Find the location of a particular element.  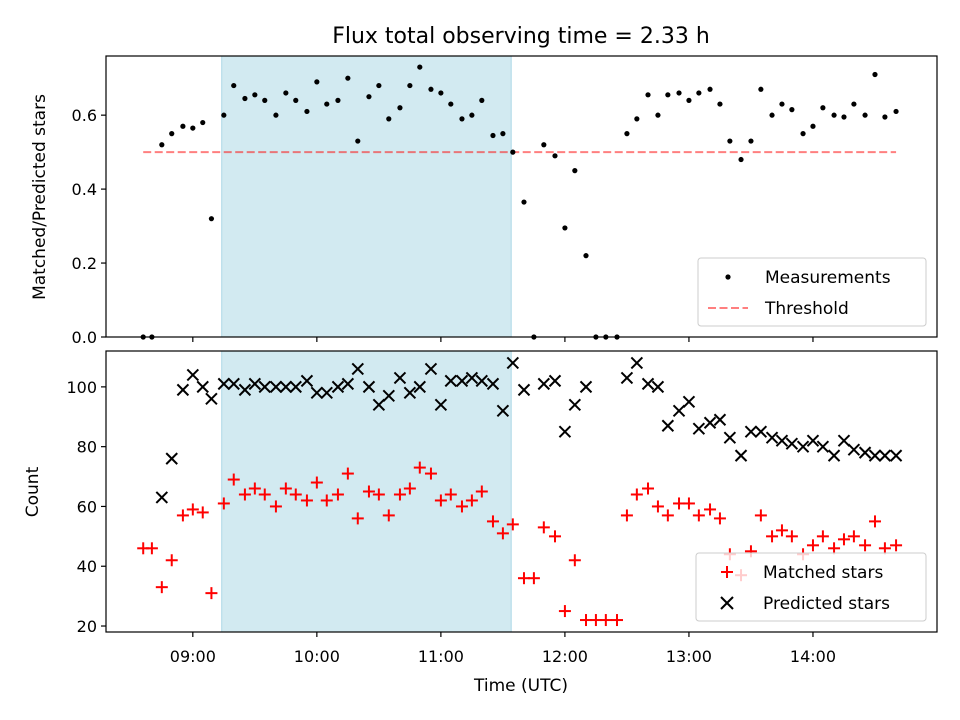

y-tick-label: 0.2 is located at coordinates (84, 263).